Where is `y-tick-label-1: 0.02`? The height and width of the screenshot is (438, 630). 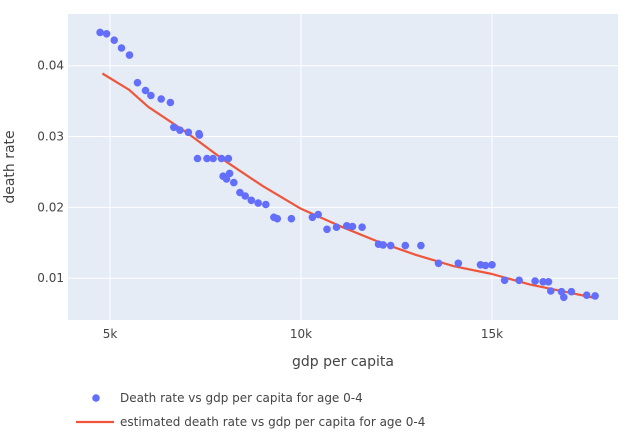 y-tick-label-1: 0.02 is located at coordinates (50, 207).